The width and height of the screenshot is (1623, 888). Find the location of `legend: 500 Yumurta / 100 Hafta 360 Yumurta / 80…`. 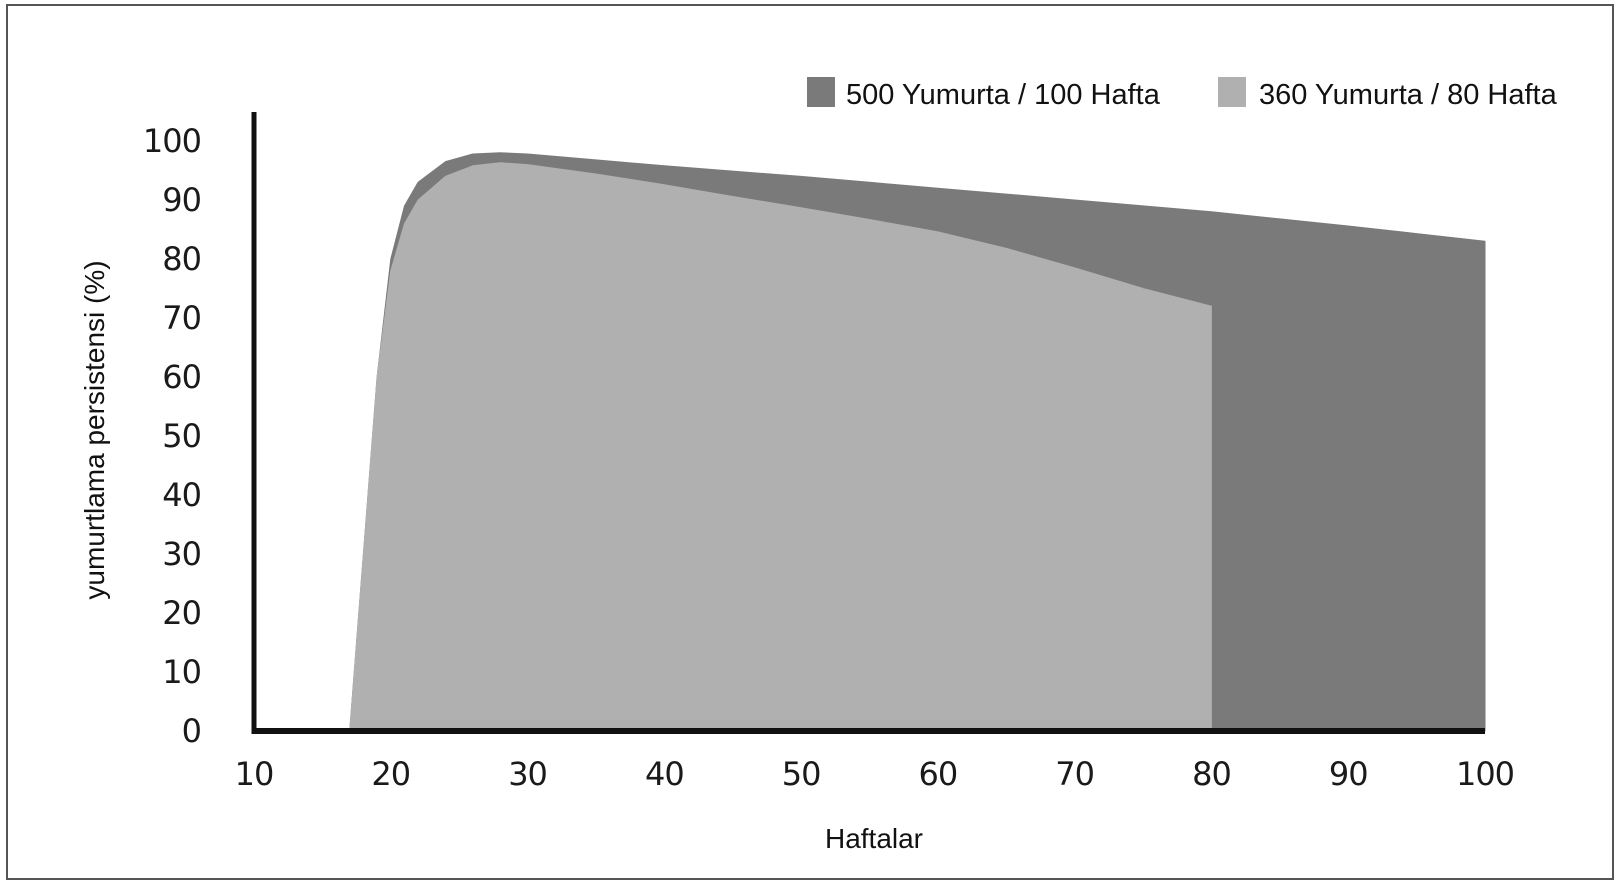

legend: 500 Yumurta / 100 Hafta 360 Yumurta / 80… is located at coordinates (1182, 94).